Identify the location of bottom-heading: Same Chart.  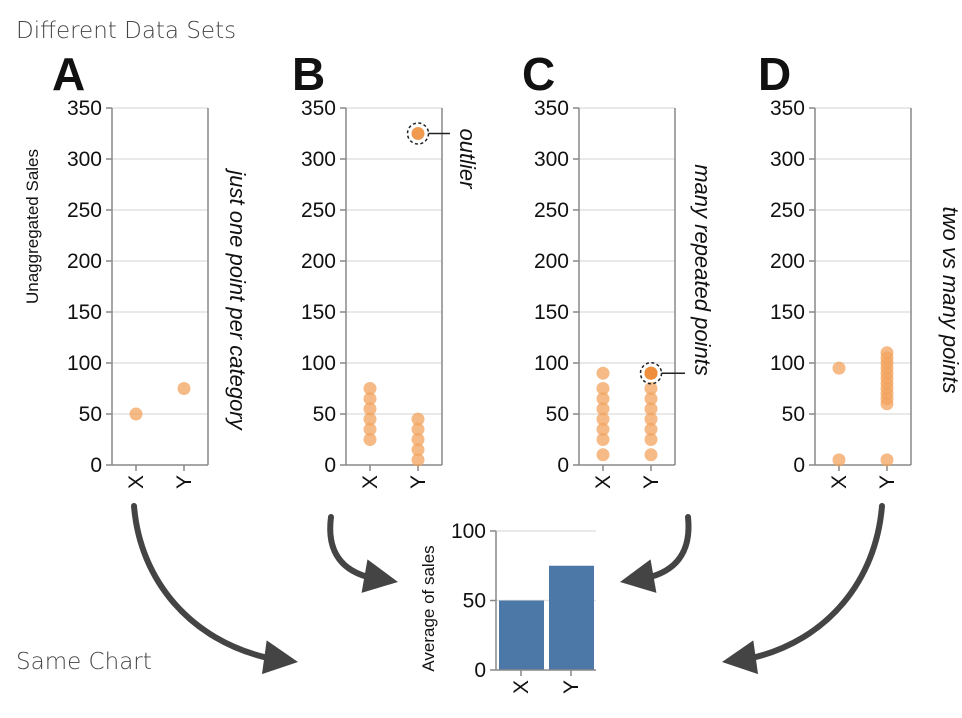
(84, 662).